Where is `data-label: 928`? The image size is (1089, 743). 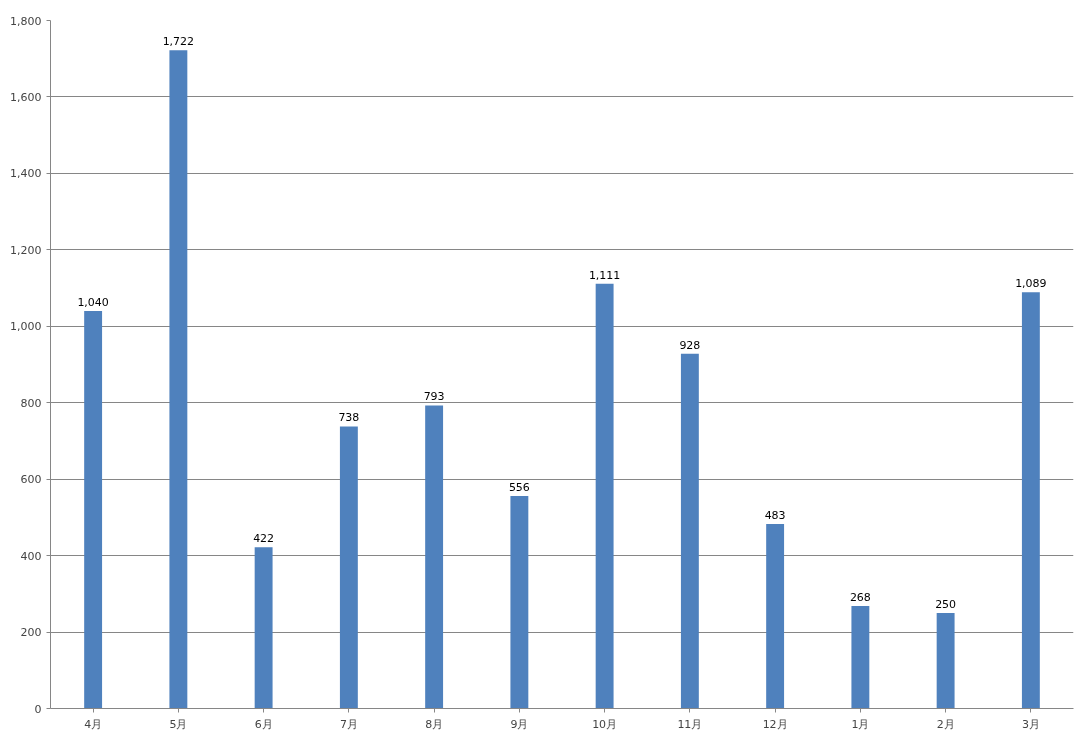 data-label: 928 is located at coordinates (690, 345).